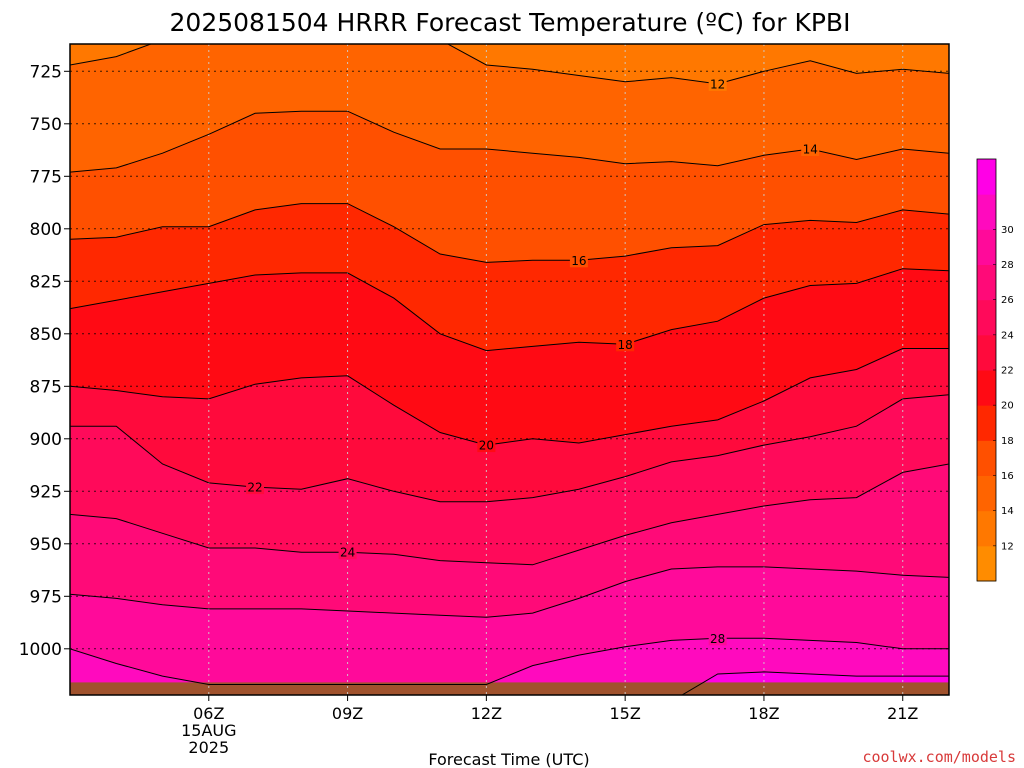 The image size is (1024, 768). Describe the element at coordinates (208, 713) in the screenshot. I see `x-tick-label: 06Z` at that location.